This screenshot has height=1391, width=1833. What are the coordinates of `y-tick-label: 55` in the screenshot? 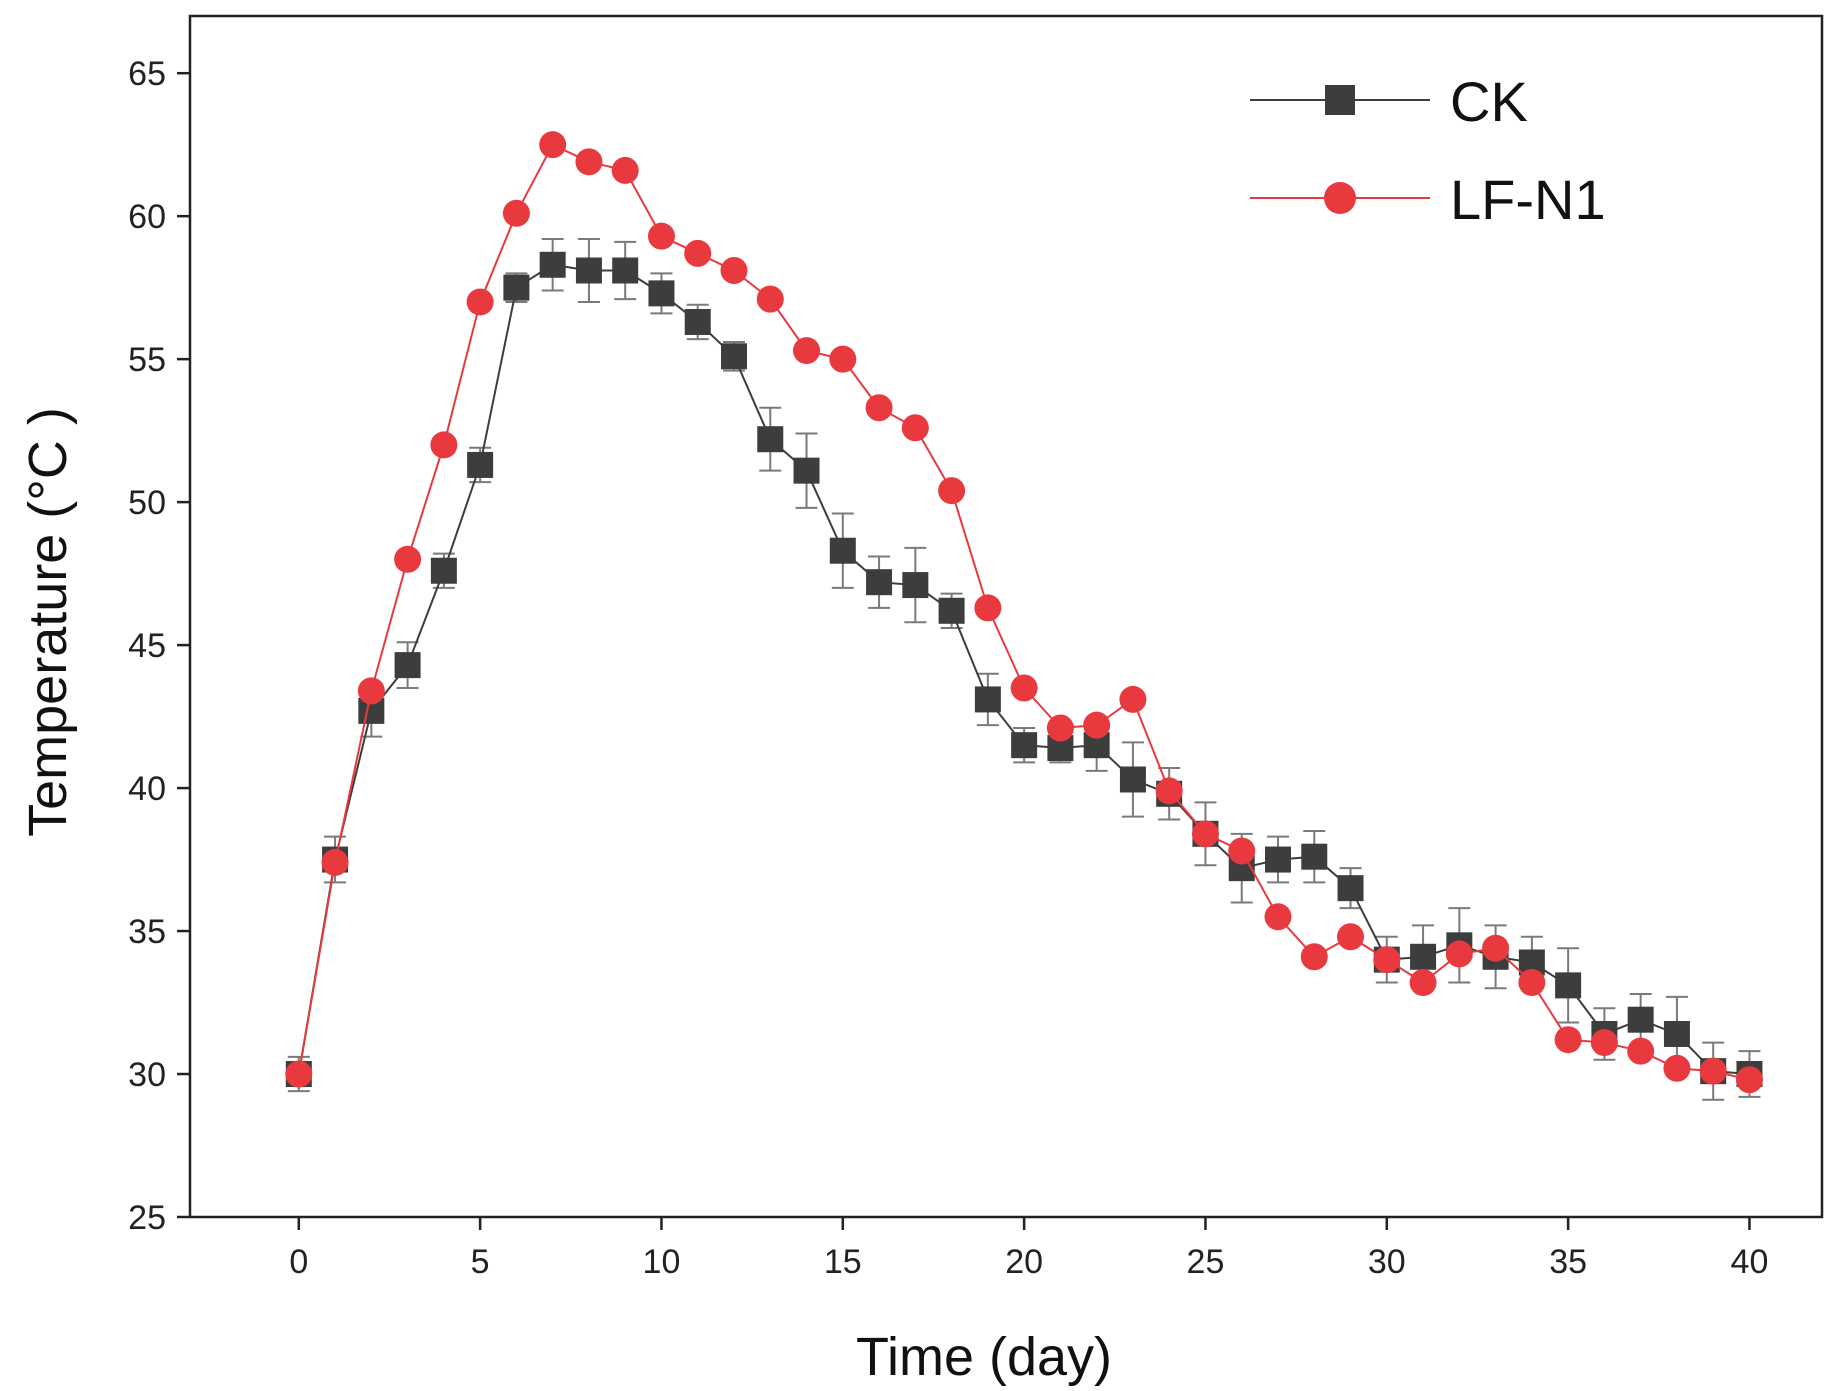 It's located at (147, 360).